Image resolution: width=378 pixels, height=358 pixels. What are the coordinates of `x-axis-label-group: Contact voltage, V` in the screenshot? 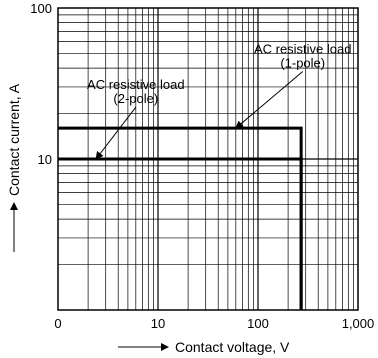 It's located at (204, 347).